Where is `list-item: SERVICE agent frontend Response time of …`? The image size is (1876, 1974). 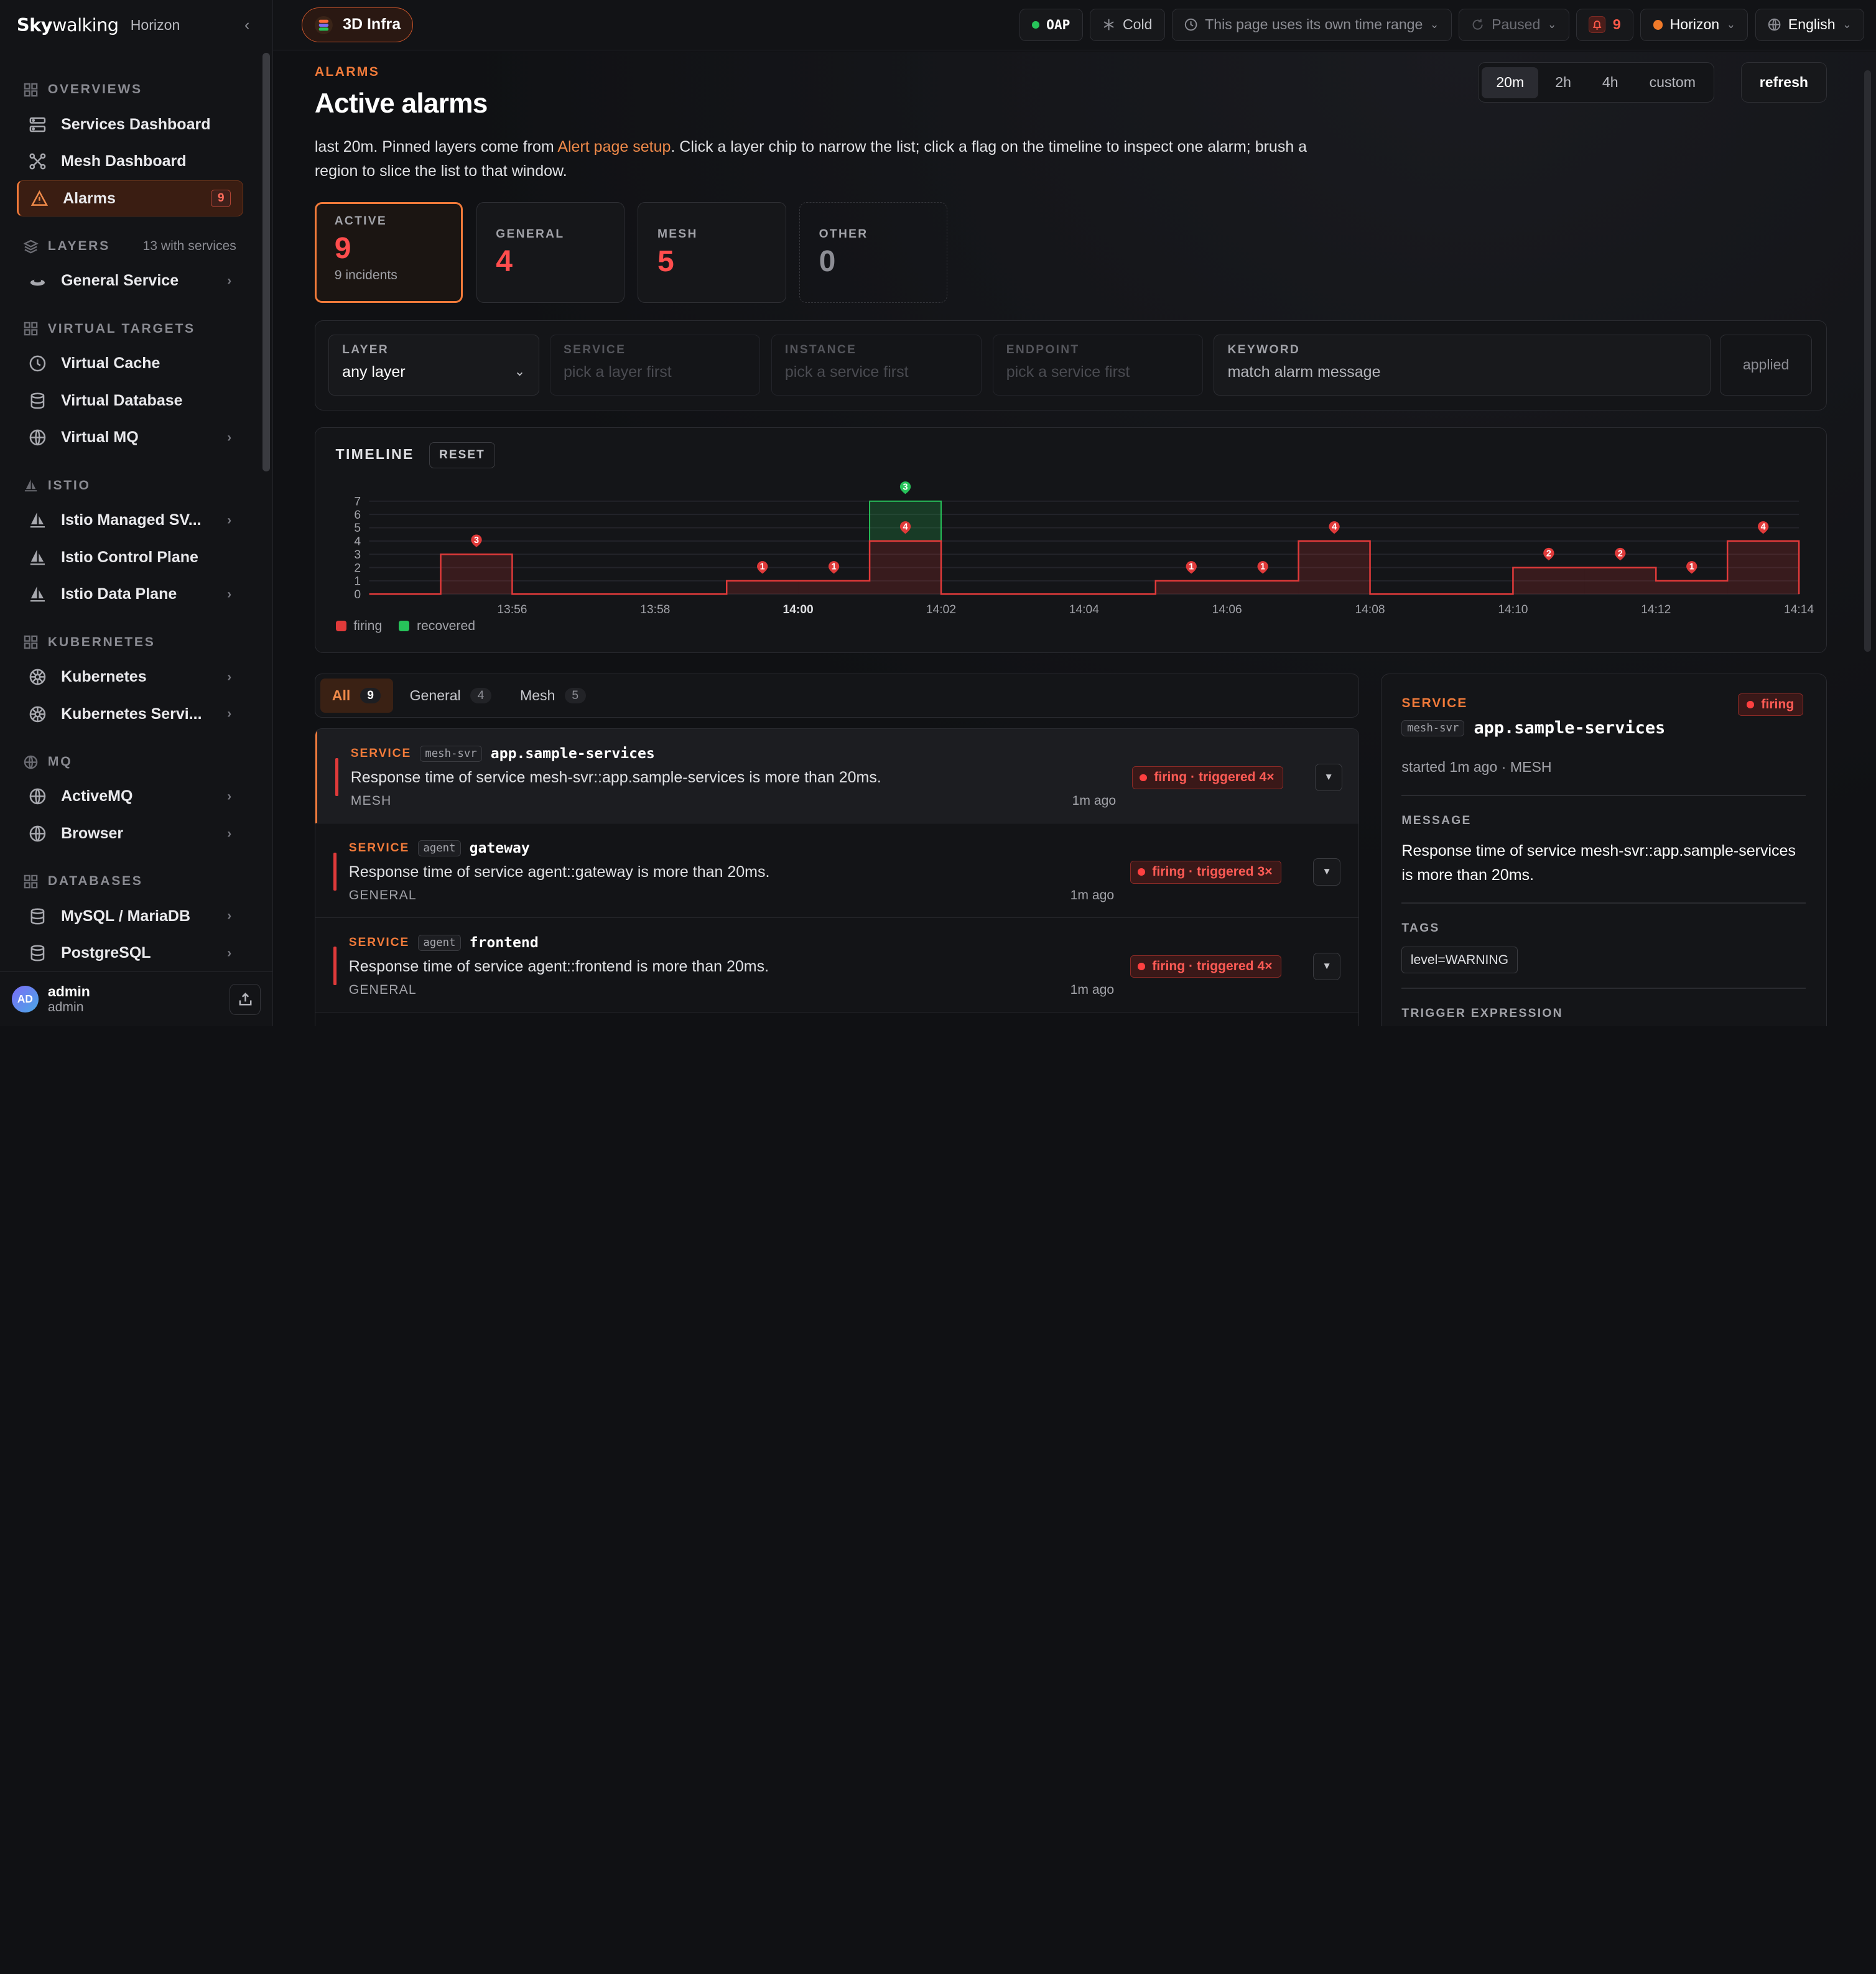 list-item: SERVICE agent frontend Response time of … is located at coordinates (837, 966).